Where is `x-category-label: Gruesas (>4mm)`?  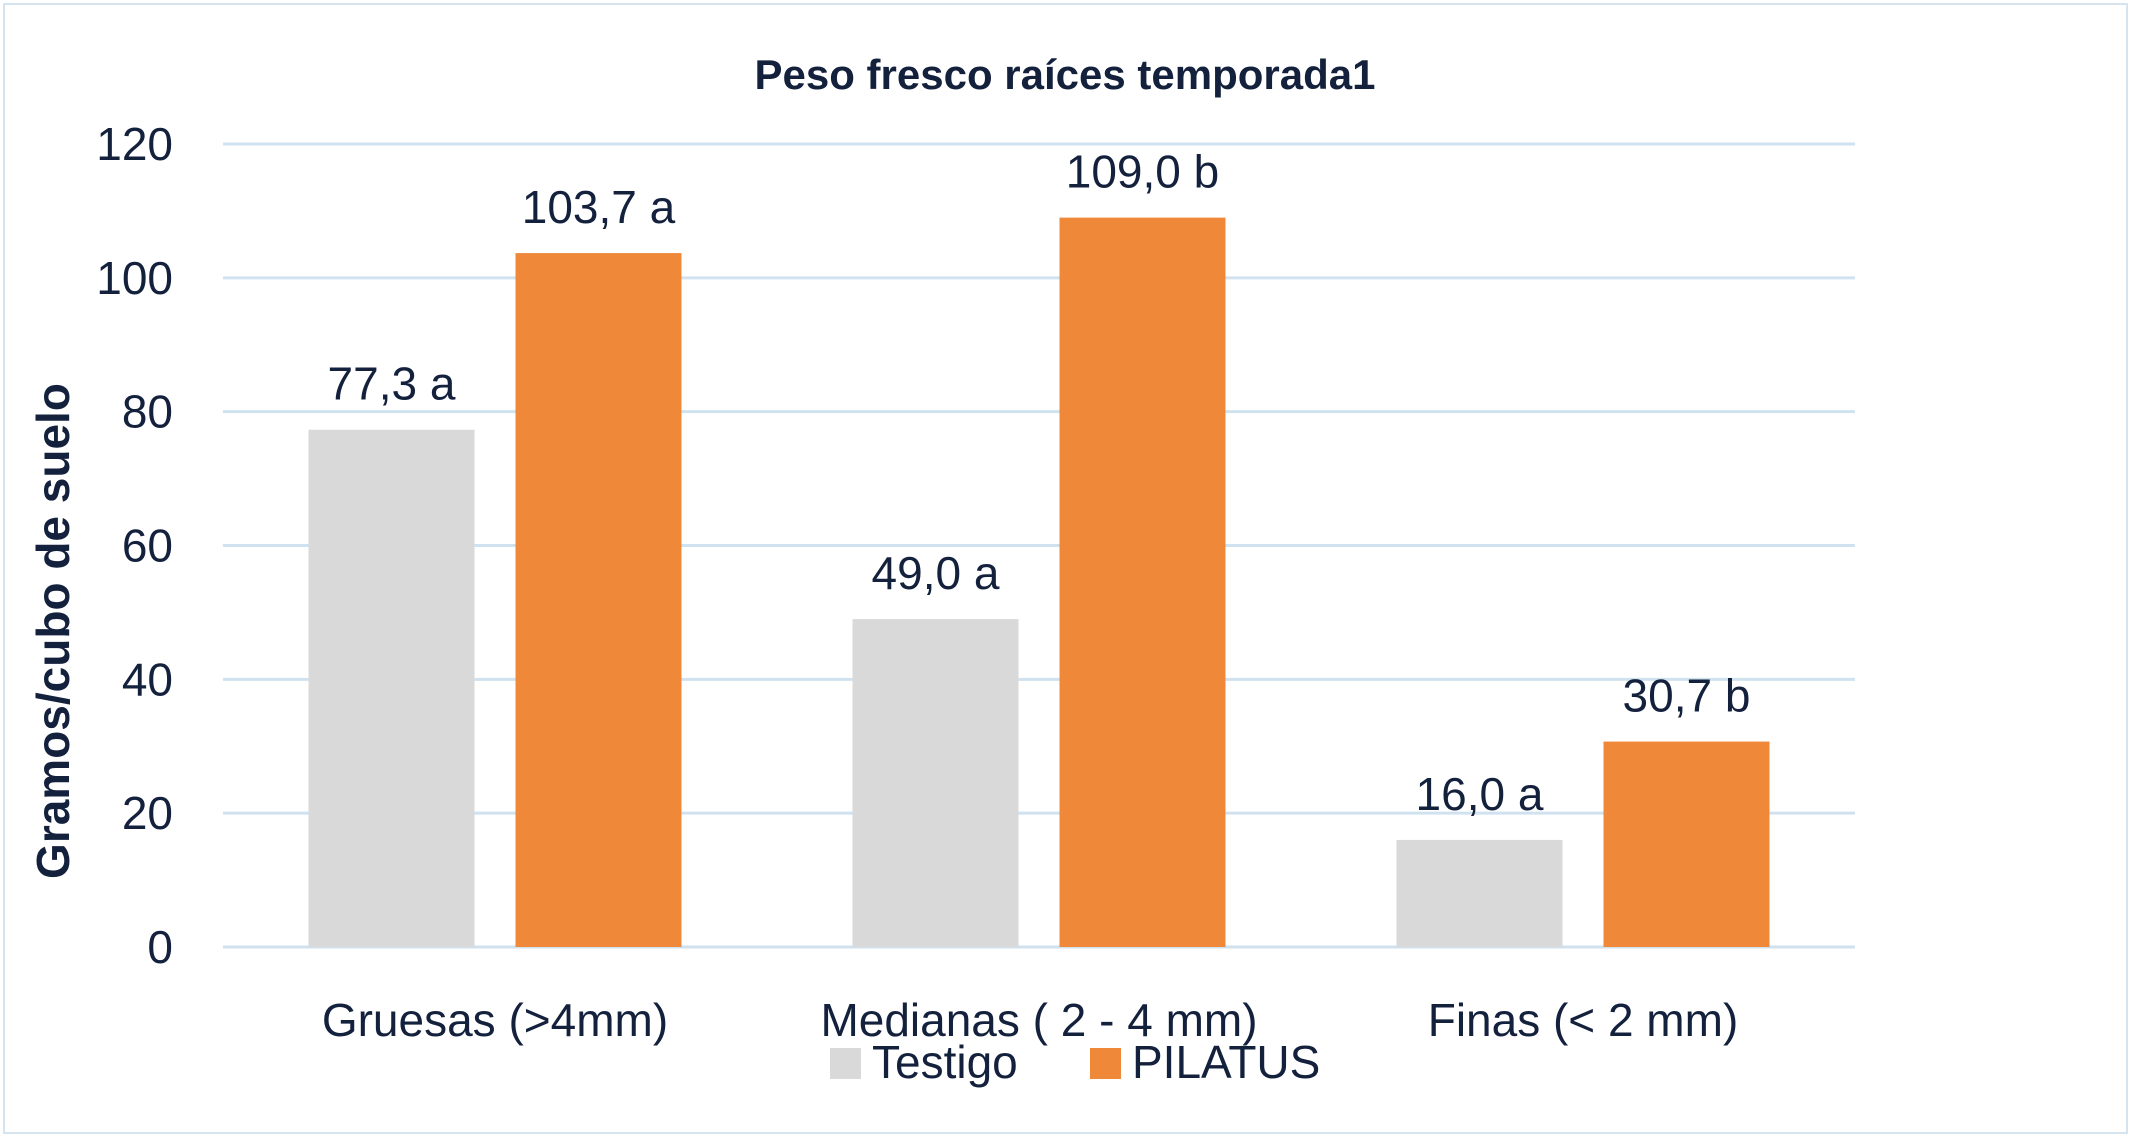
x-category-label: Gruesas (>4mm) is located at coordinates (495, 1020).